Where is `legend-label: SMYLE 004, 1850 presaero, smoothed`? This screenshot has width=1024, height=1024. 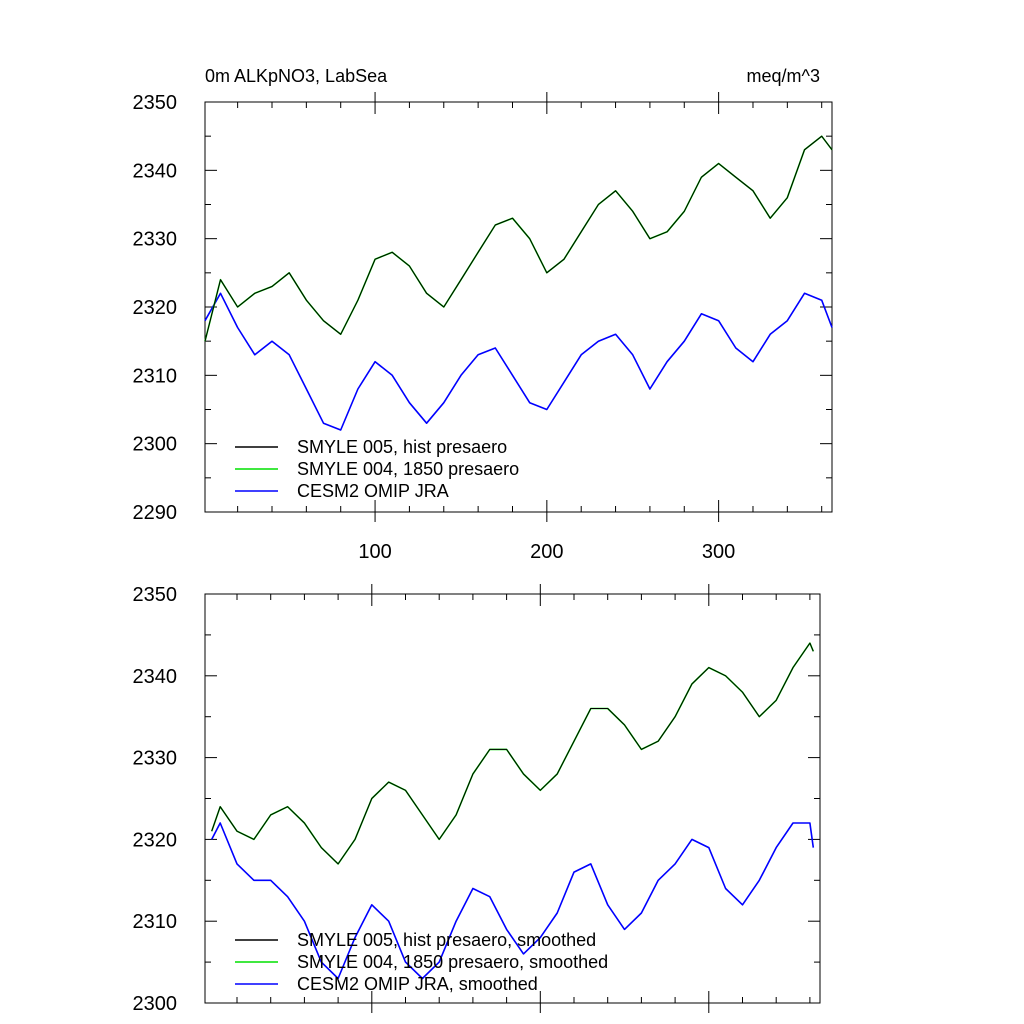
legend-label: SMYLE 004, 1850 presaero, smoothed is located at coordinates (452, 962).